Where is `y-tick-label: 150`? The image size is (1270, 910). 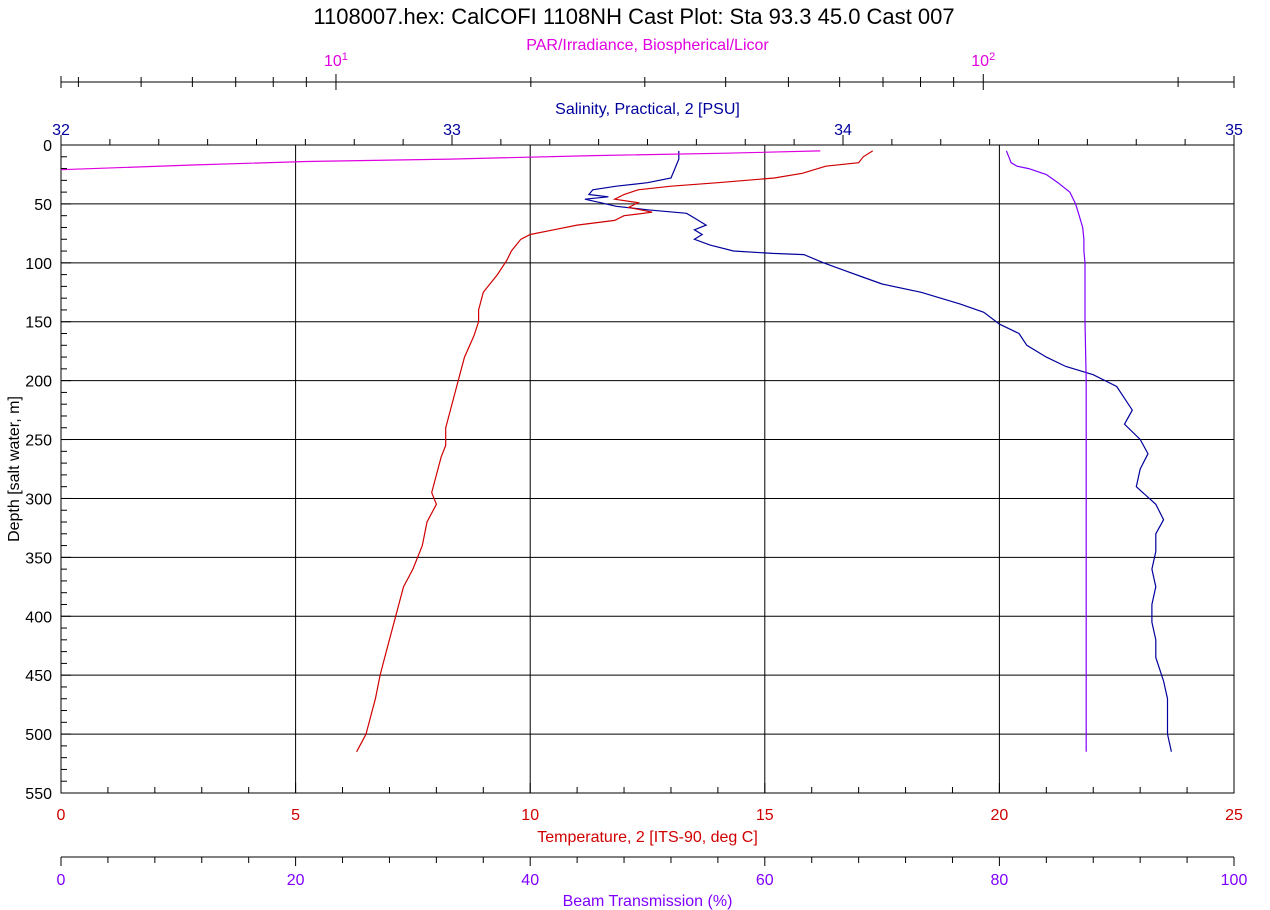
y-tick-label: 150 is located at coordinates (38, 323).